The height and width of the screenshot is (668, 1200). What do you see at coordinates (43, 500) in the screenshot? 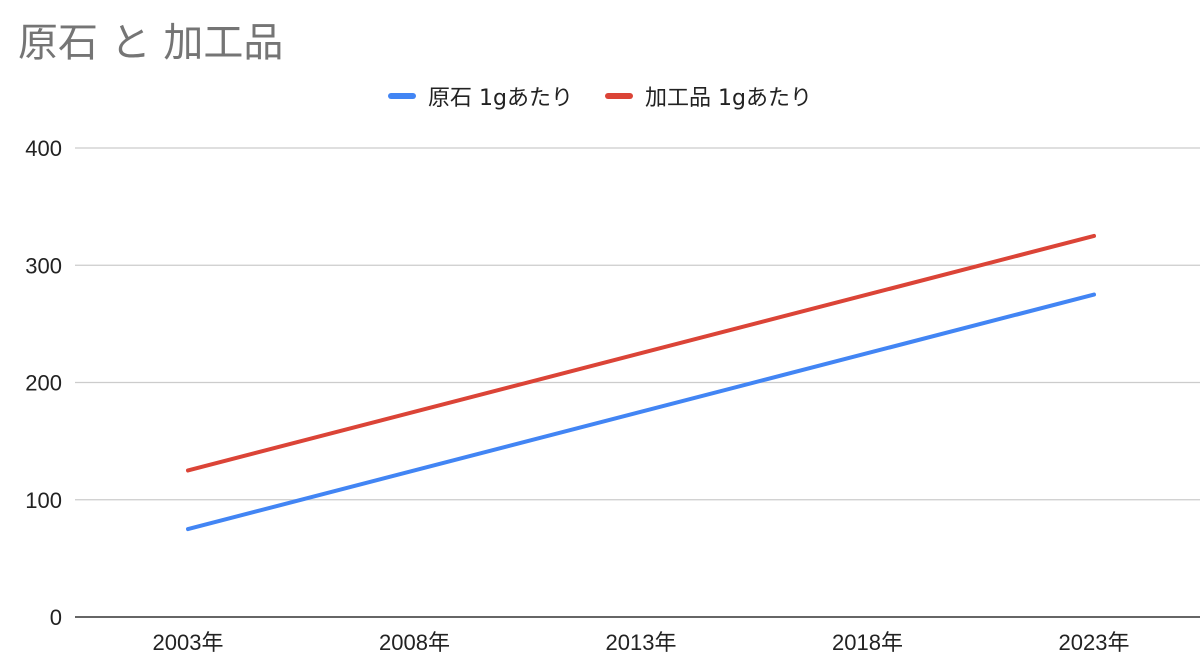
I see `y-tick-label-100: 100` at bounding box center [43, 500].